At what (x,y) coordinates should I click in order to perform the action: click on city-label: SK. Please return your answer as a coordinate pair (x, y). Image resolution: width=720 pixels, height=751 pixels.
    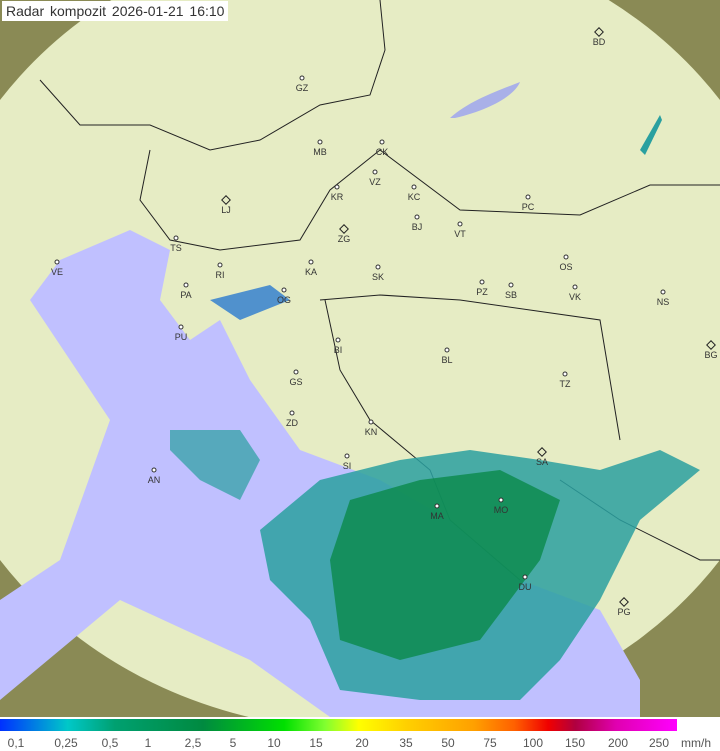
    Looking at the image, I should click on (378, 277).